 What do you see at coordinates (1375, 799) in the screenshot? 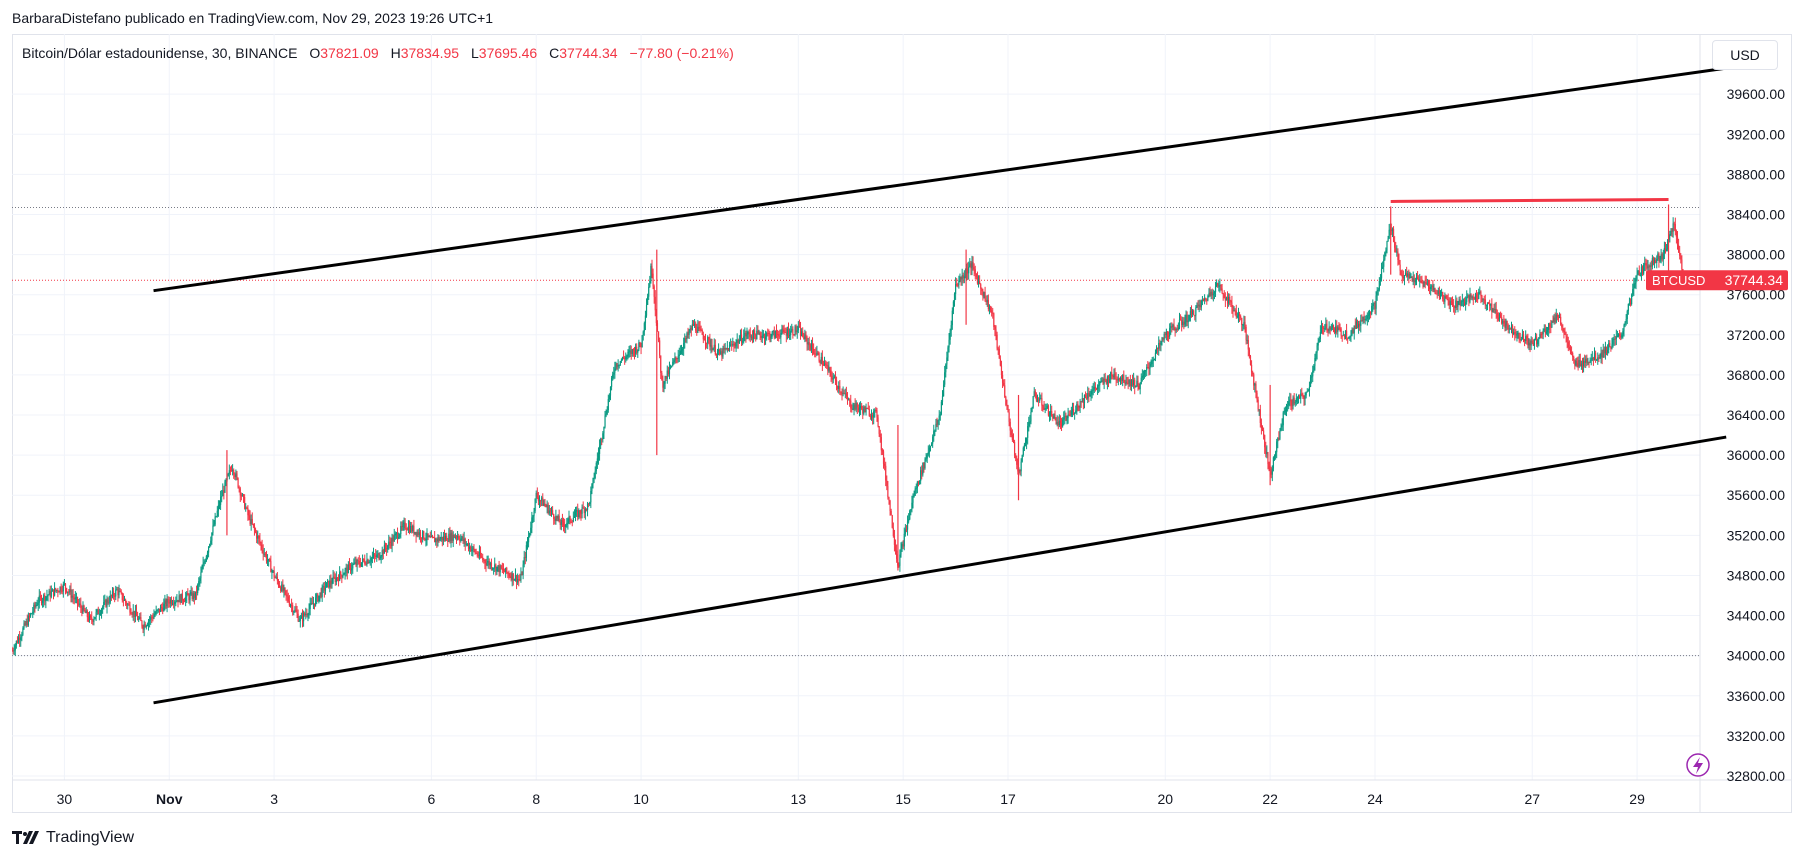
I see `x-tick-label: 24` at bounding box center [1375, 799].